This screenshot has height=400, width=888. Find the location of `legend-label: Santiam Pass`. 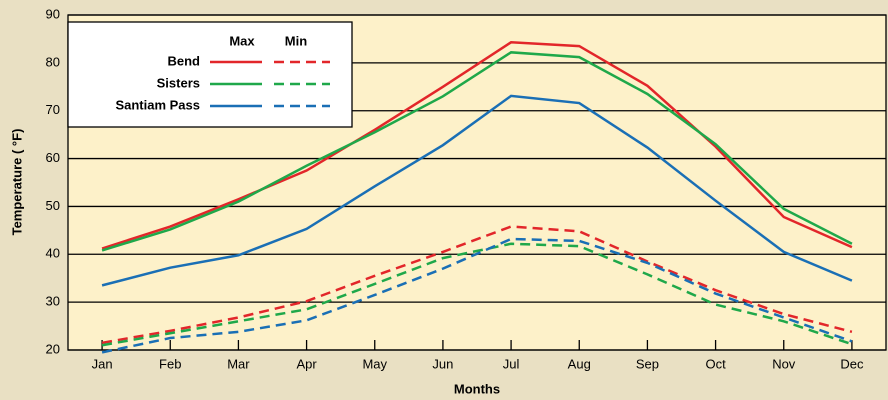

legend-label: Santiam Pass is located at coordinates (157, 104).